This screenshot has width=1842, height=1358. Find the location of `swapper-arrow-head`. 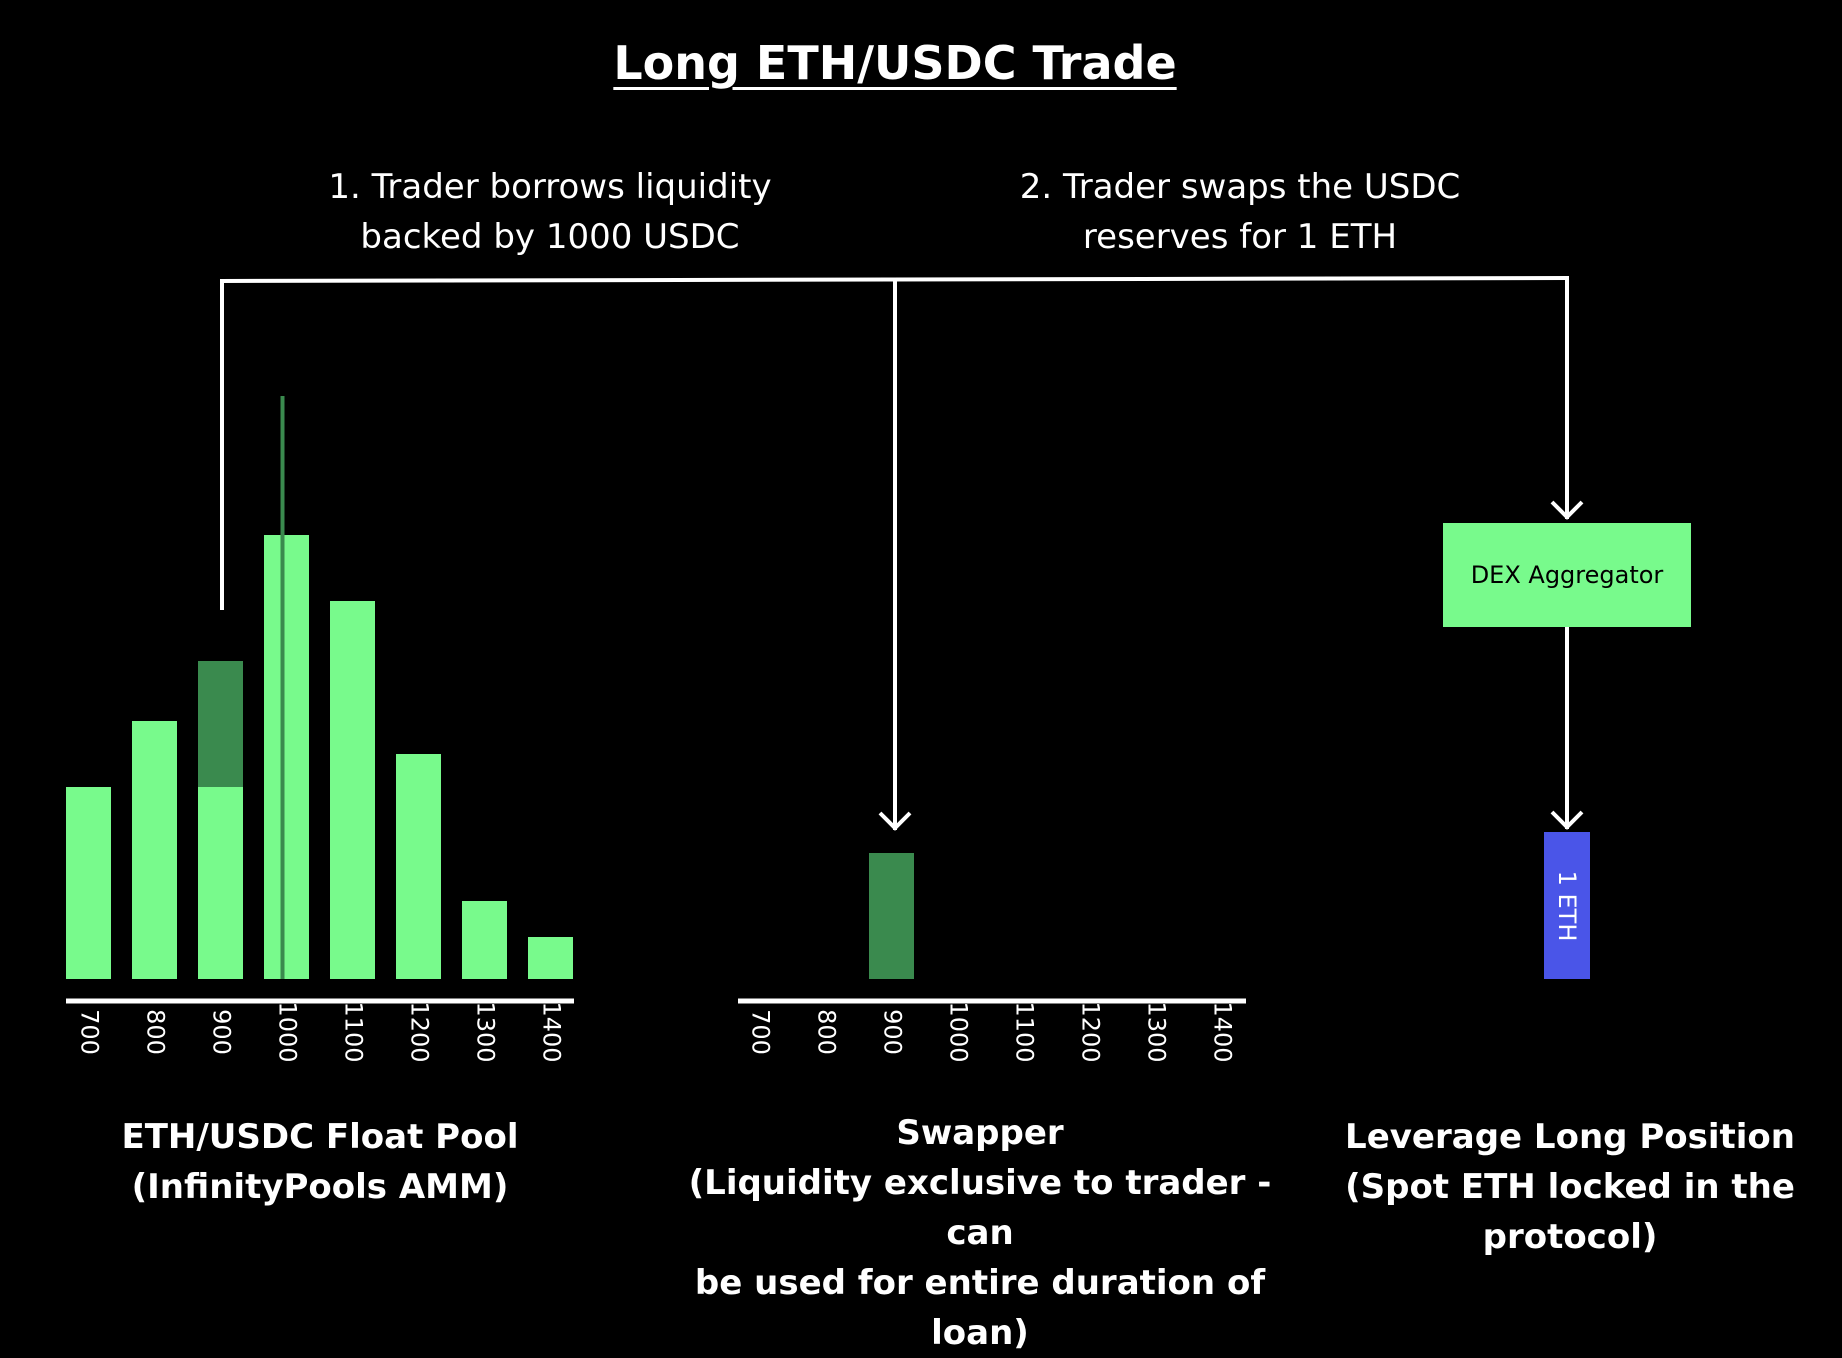

swapper-arrow-head is located at coordinates (895, 821).